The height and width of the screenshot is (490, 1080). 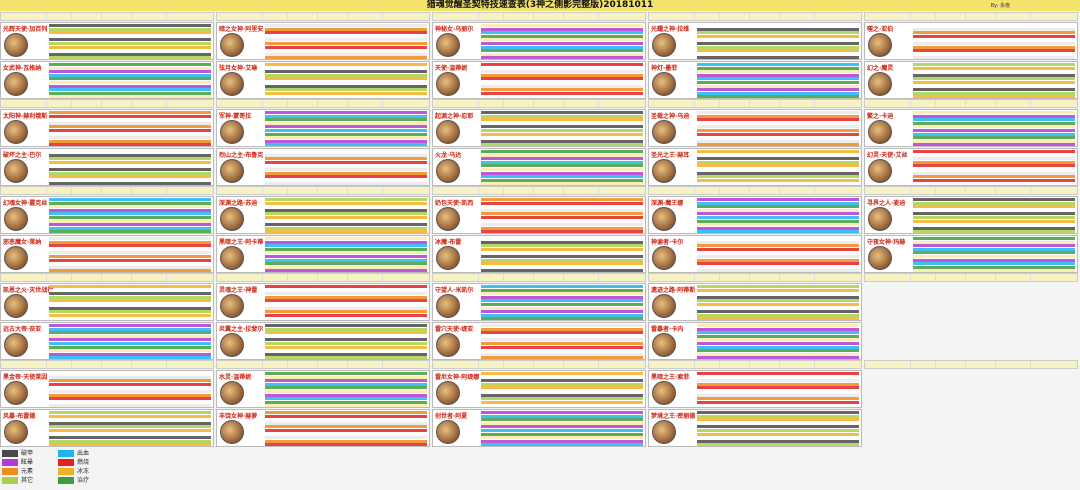 I want to click on hero-card: 冰魔·布雷, so click(x=539, y=254).